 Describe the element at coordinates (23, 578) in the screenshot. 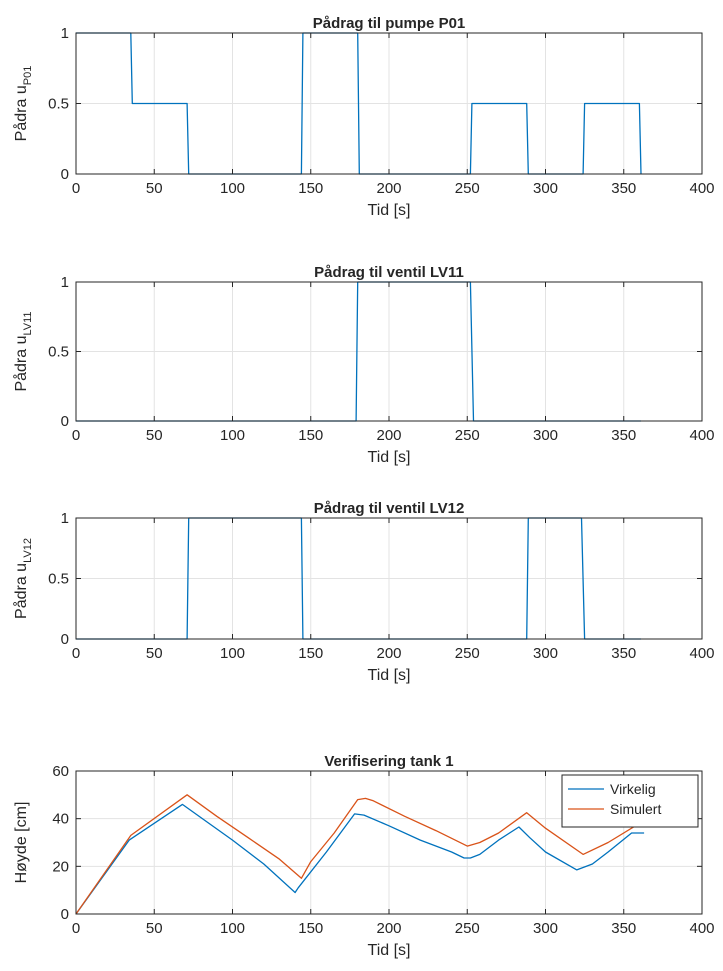

I see `y-axis-label: Pådra uLV12` at that location.